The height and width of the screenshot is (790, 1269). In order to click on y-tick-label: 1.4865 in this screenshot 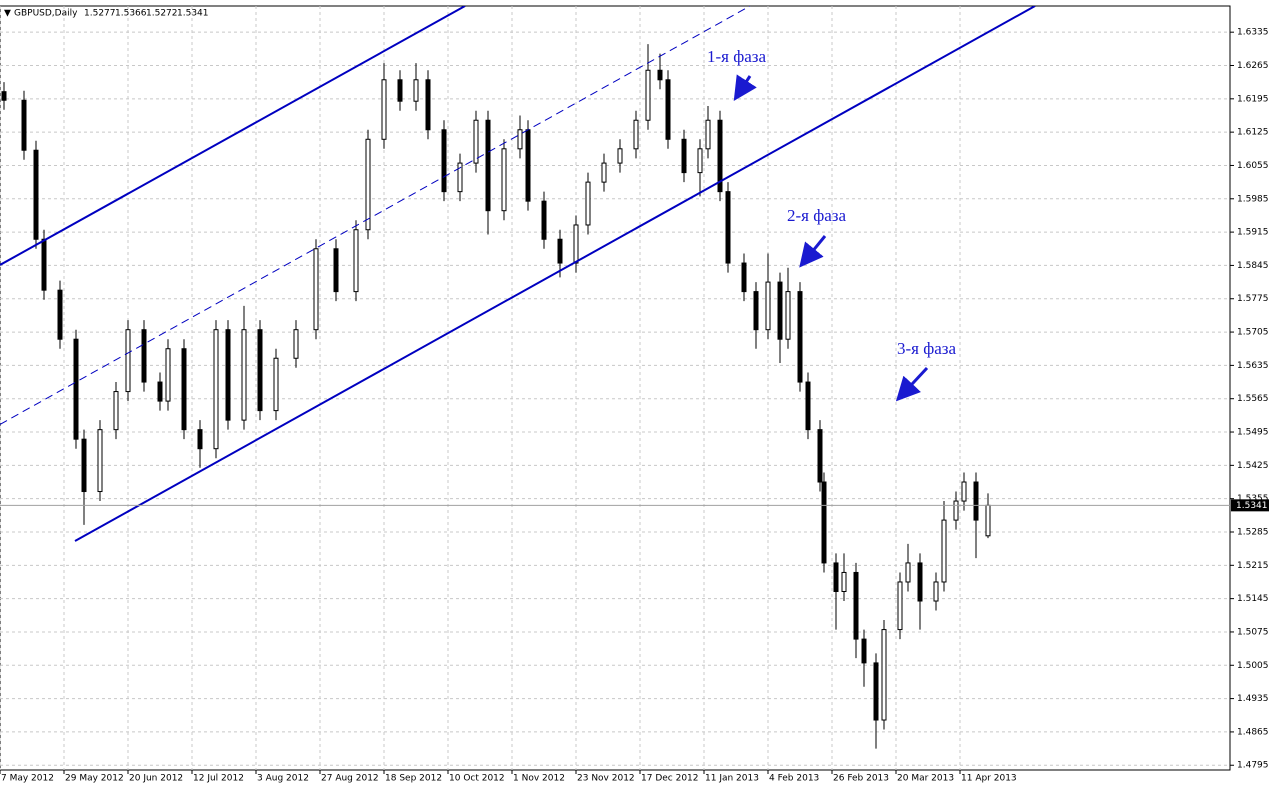, I will do `click(1253, 732)`.